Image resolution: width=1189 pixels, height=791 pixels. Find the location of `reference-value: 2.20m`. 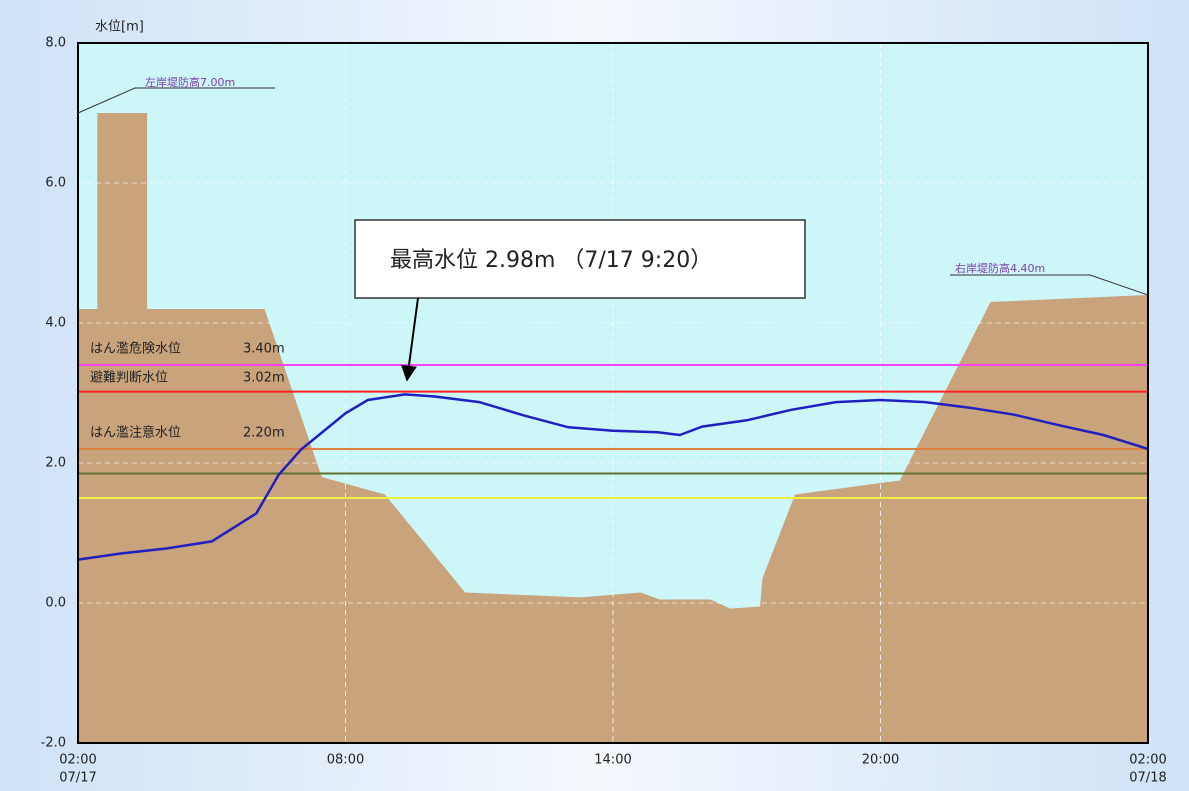

reference-value: 2.20m is located at coordinates (264, 433).